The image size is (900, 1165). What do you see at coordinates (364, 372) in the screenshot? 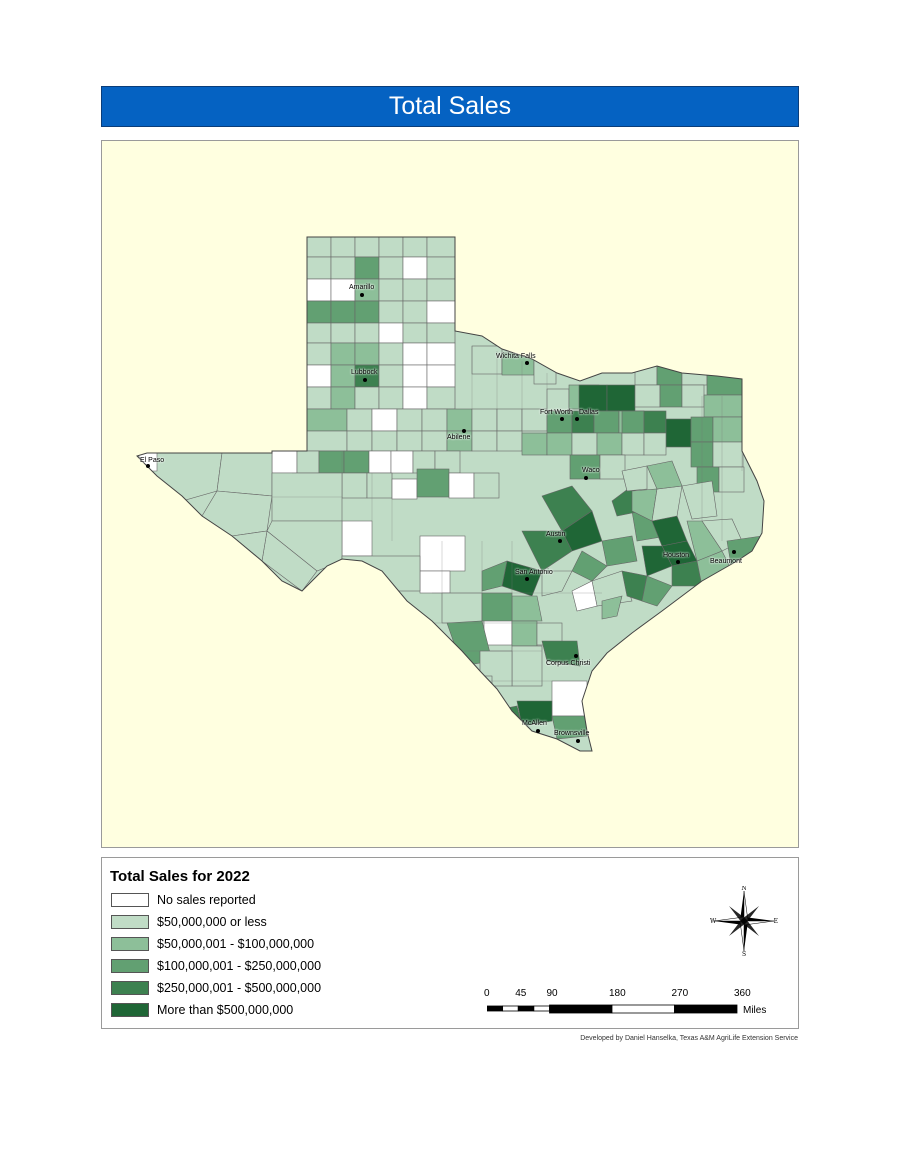
I see `city-label: Lubbock` at bounding box center [364, 372].